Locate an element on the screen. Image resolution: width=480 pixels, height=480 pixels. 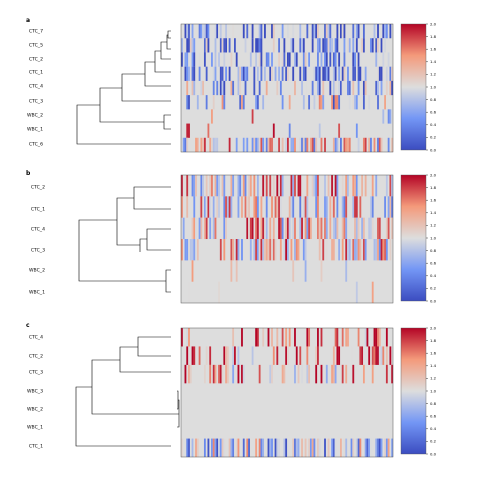
colorbar-tick-label: 1.2 is located at coordinates (433, 74).